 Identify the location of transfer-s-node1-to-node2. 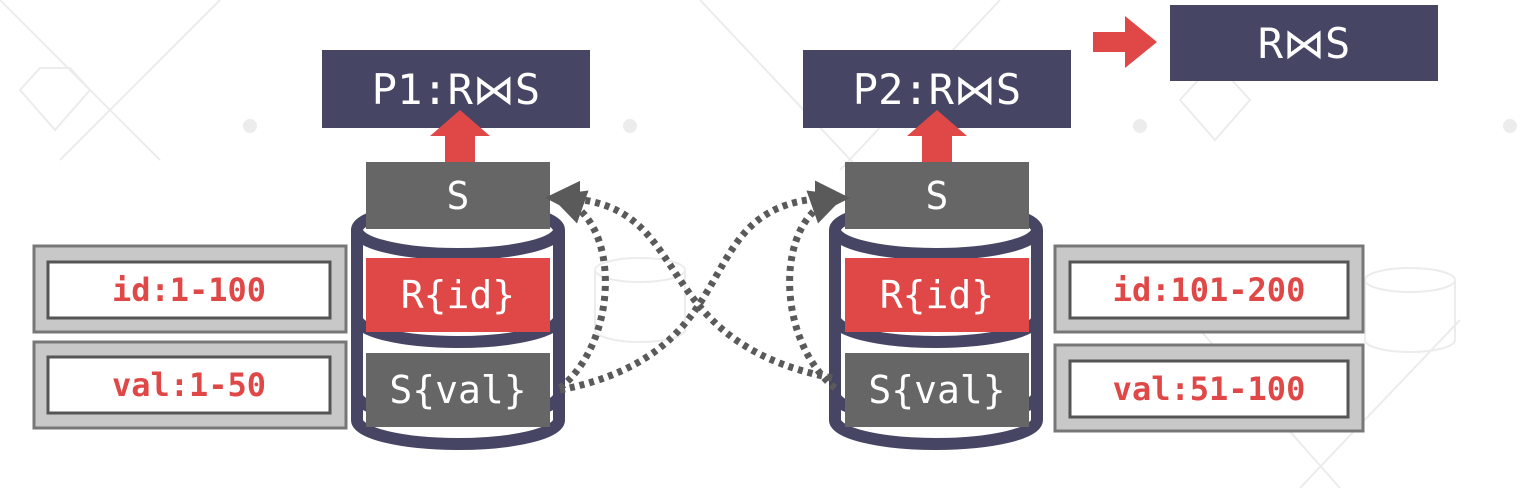
(704, 287).